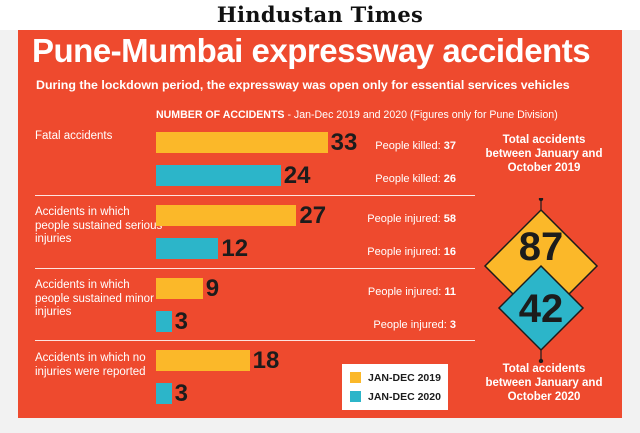 Image resolution: width=640 pixels, height=433 pixels. What do you see at coordinates (74, 136) in the screenshot?
I see `category-label-fatal: Fatal accidents` at bounding box center [74, 136].